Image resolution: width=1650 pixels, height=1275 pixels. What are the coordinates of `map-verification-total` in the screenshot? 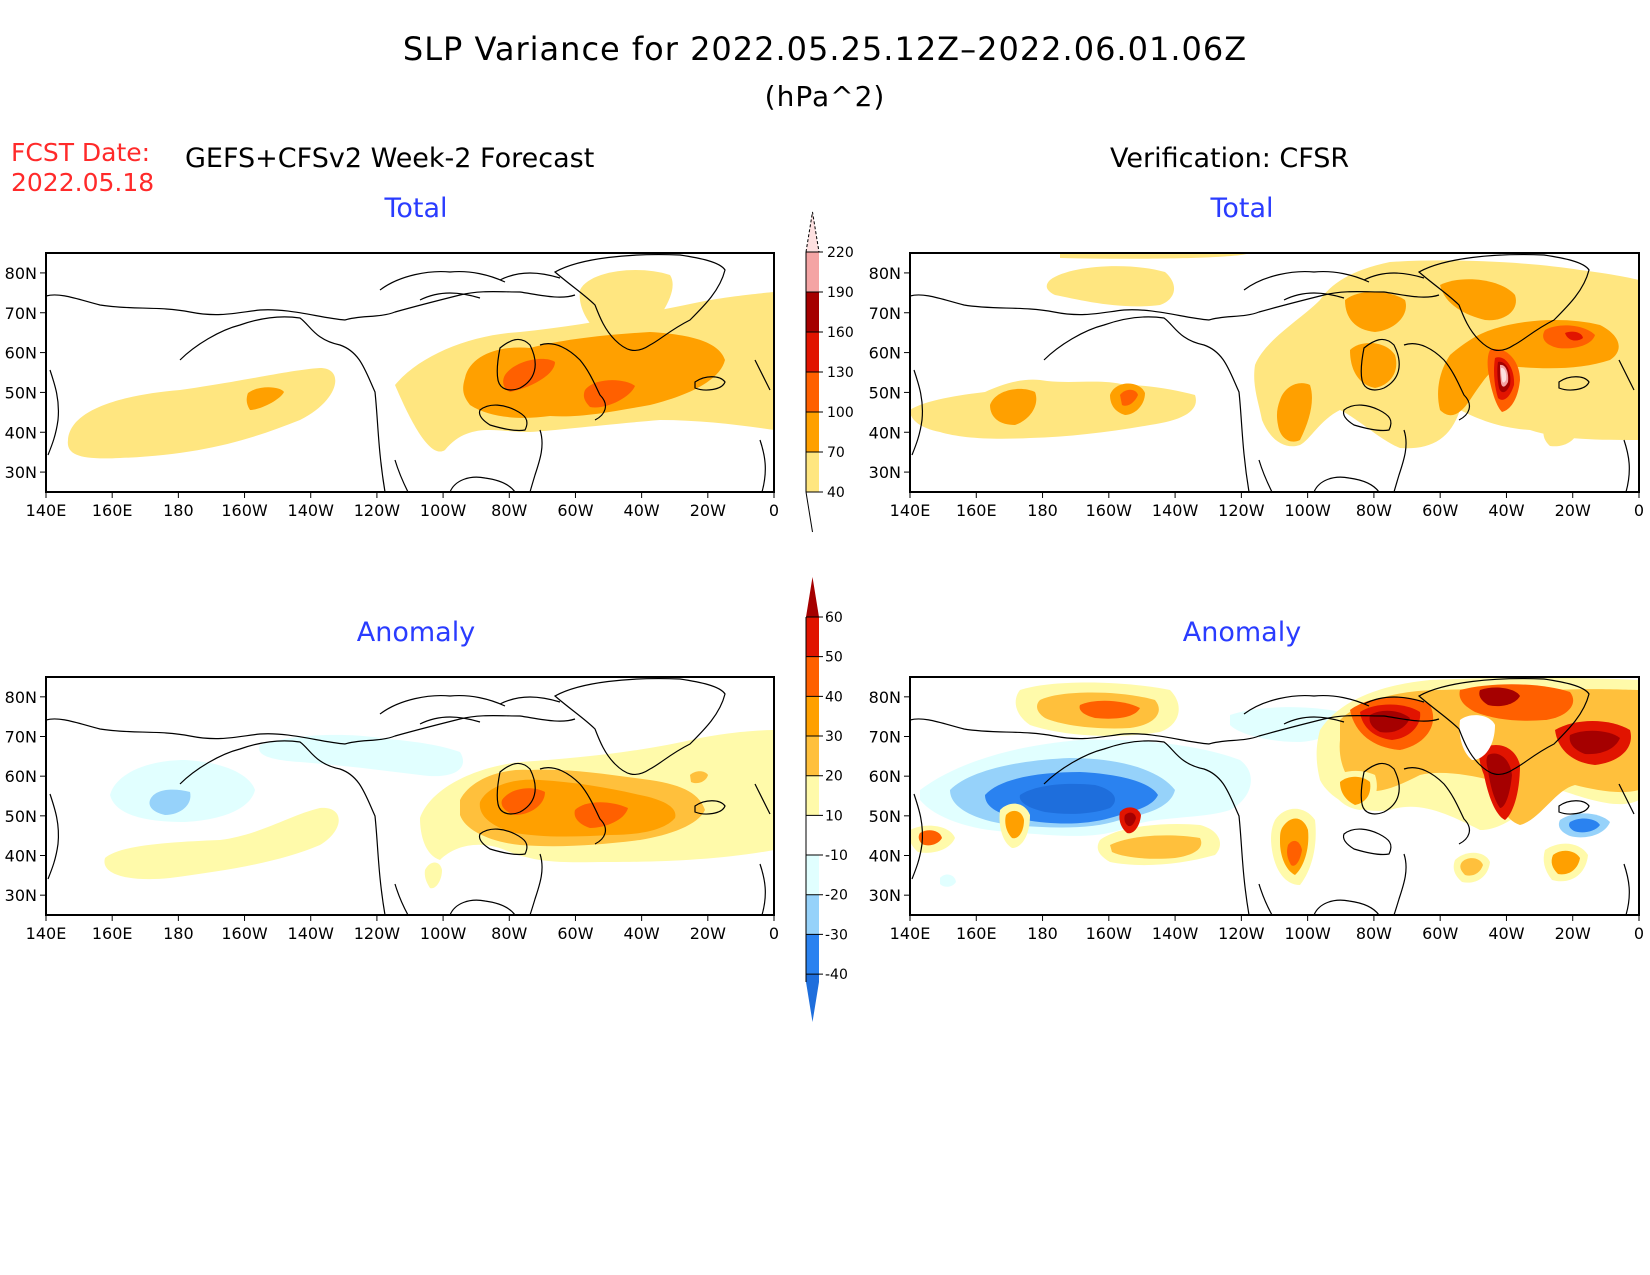 It's located at (1274, 372).